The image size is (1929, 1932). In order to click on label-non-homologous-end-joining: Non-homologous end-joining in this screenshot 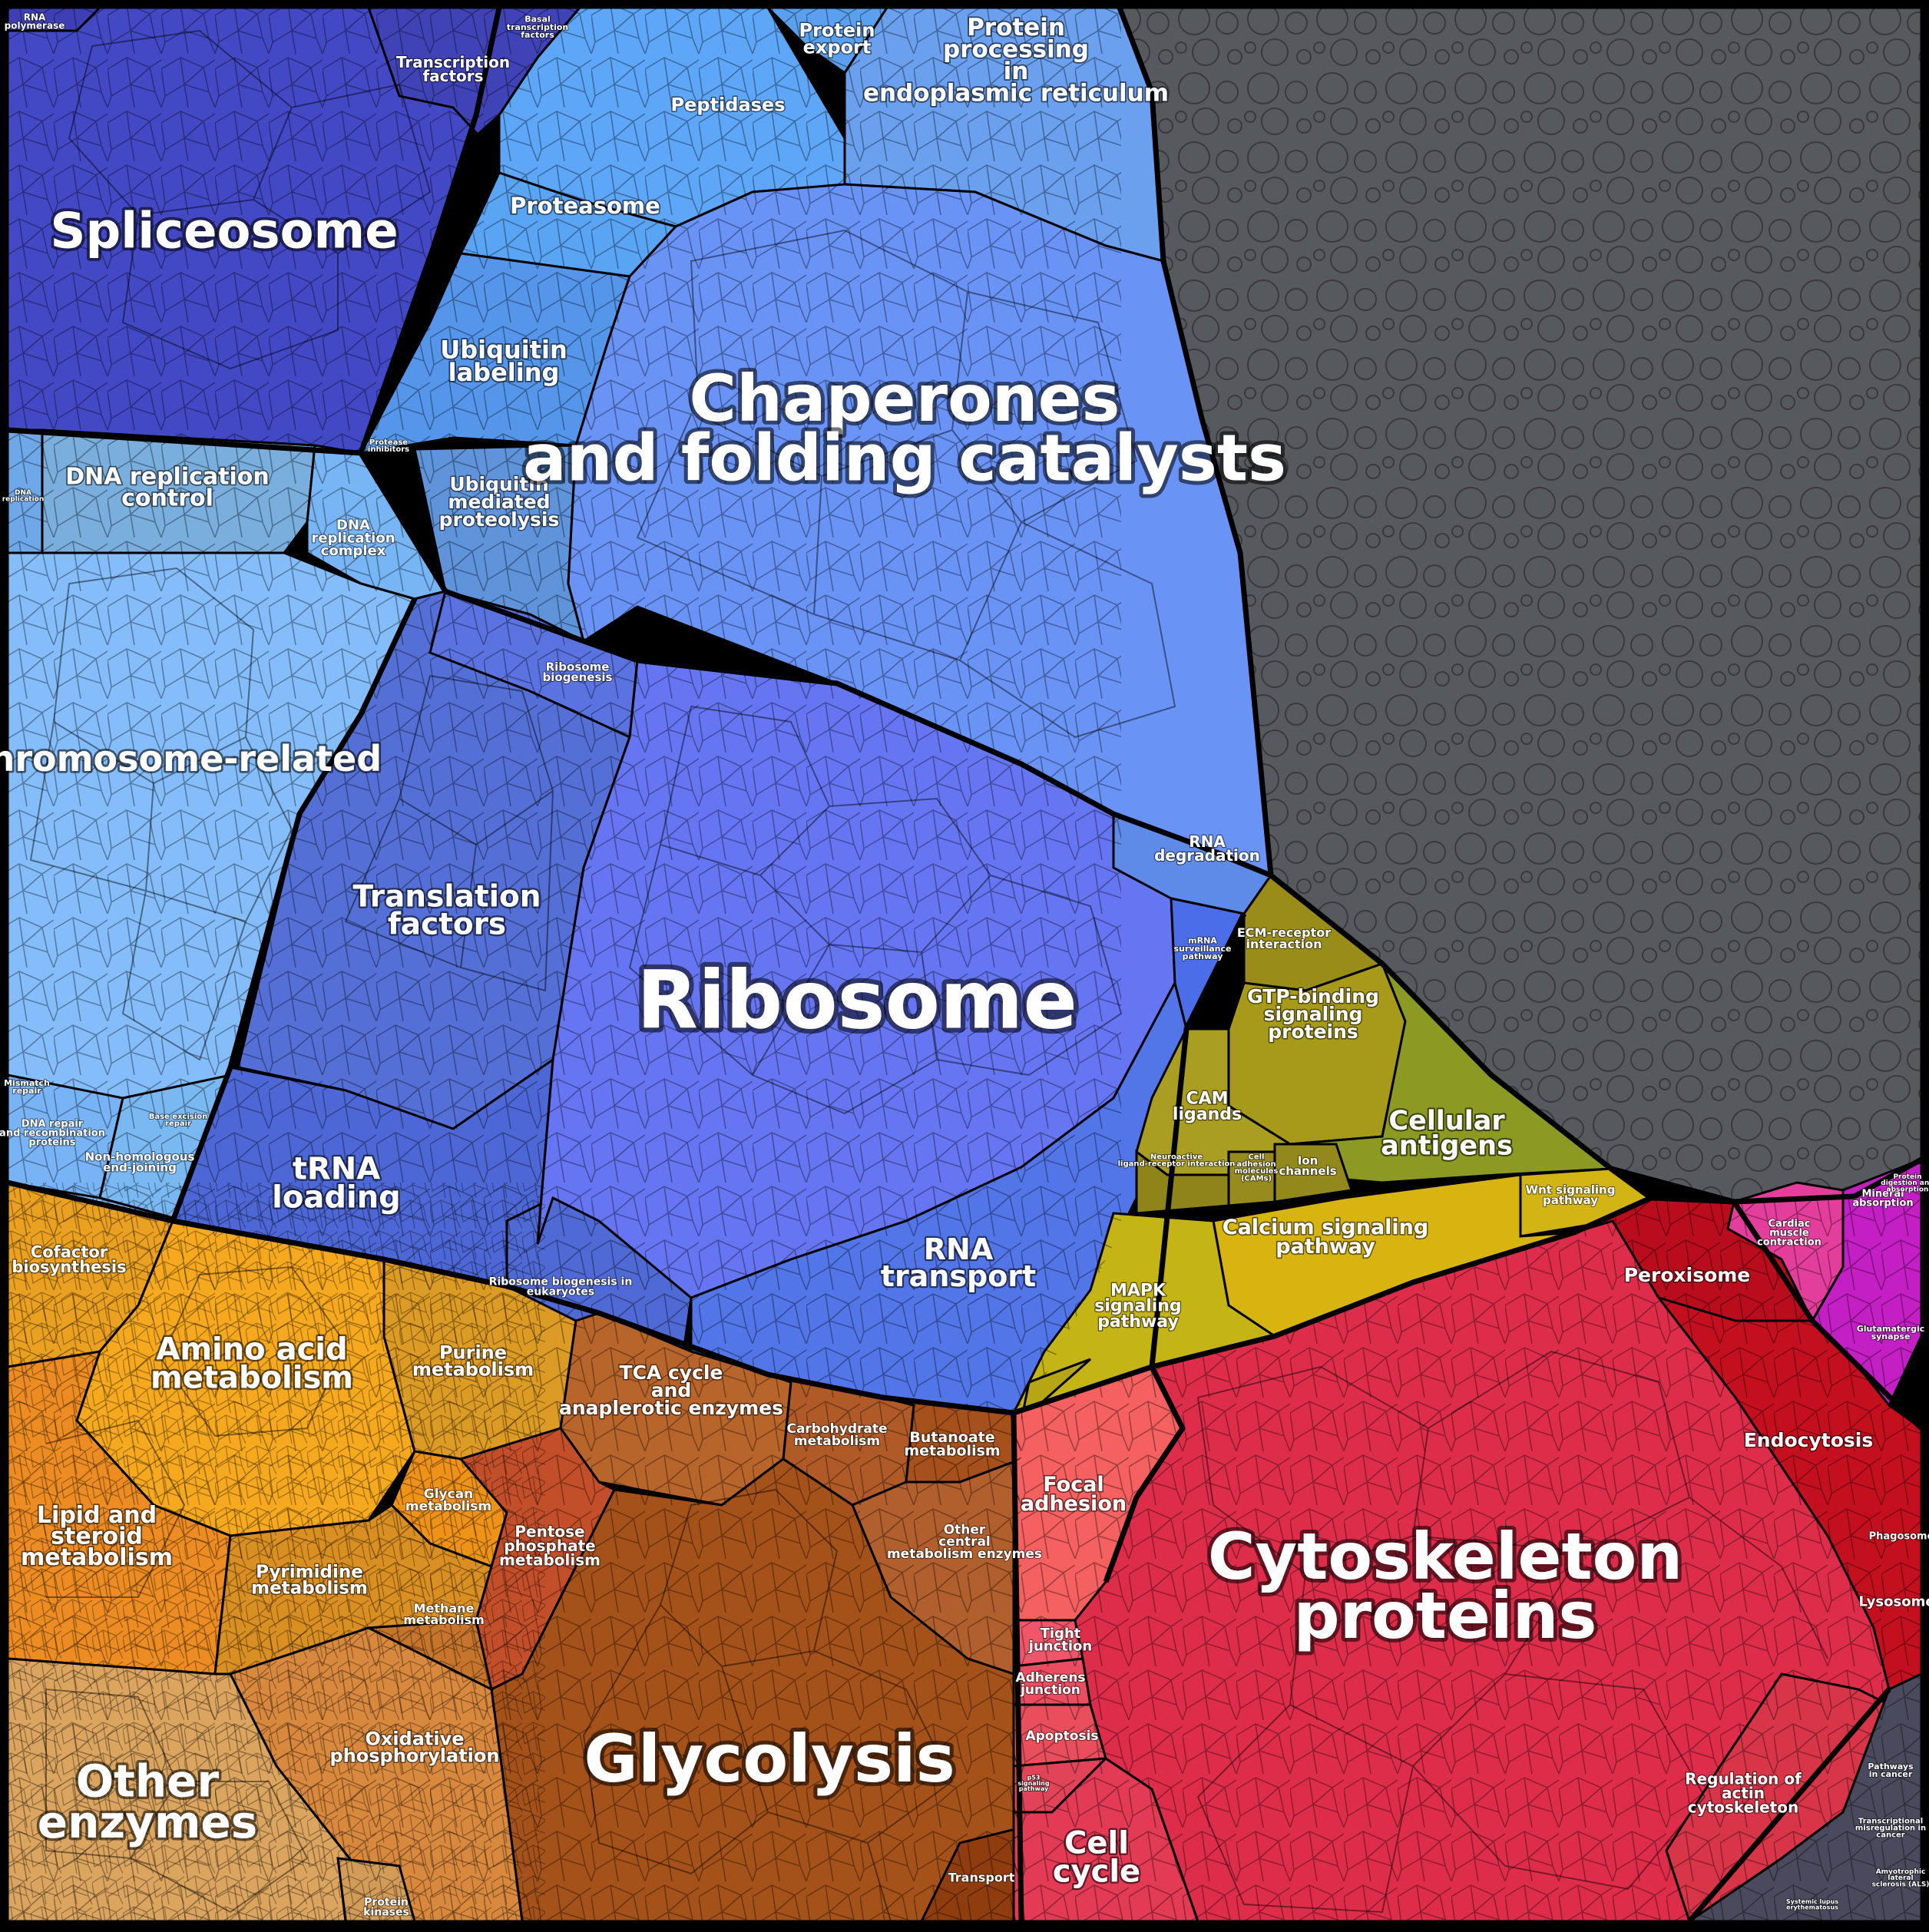, I will do `click(140, 1162)`.